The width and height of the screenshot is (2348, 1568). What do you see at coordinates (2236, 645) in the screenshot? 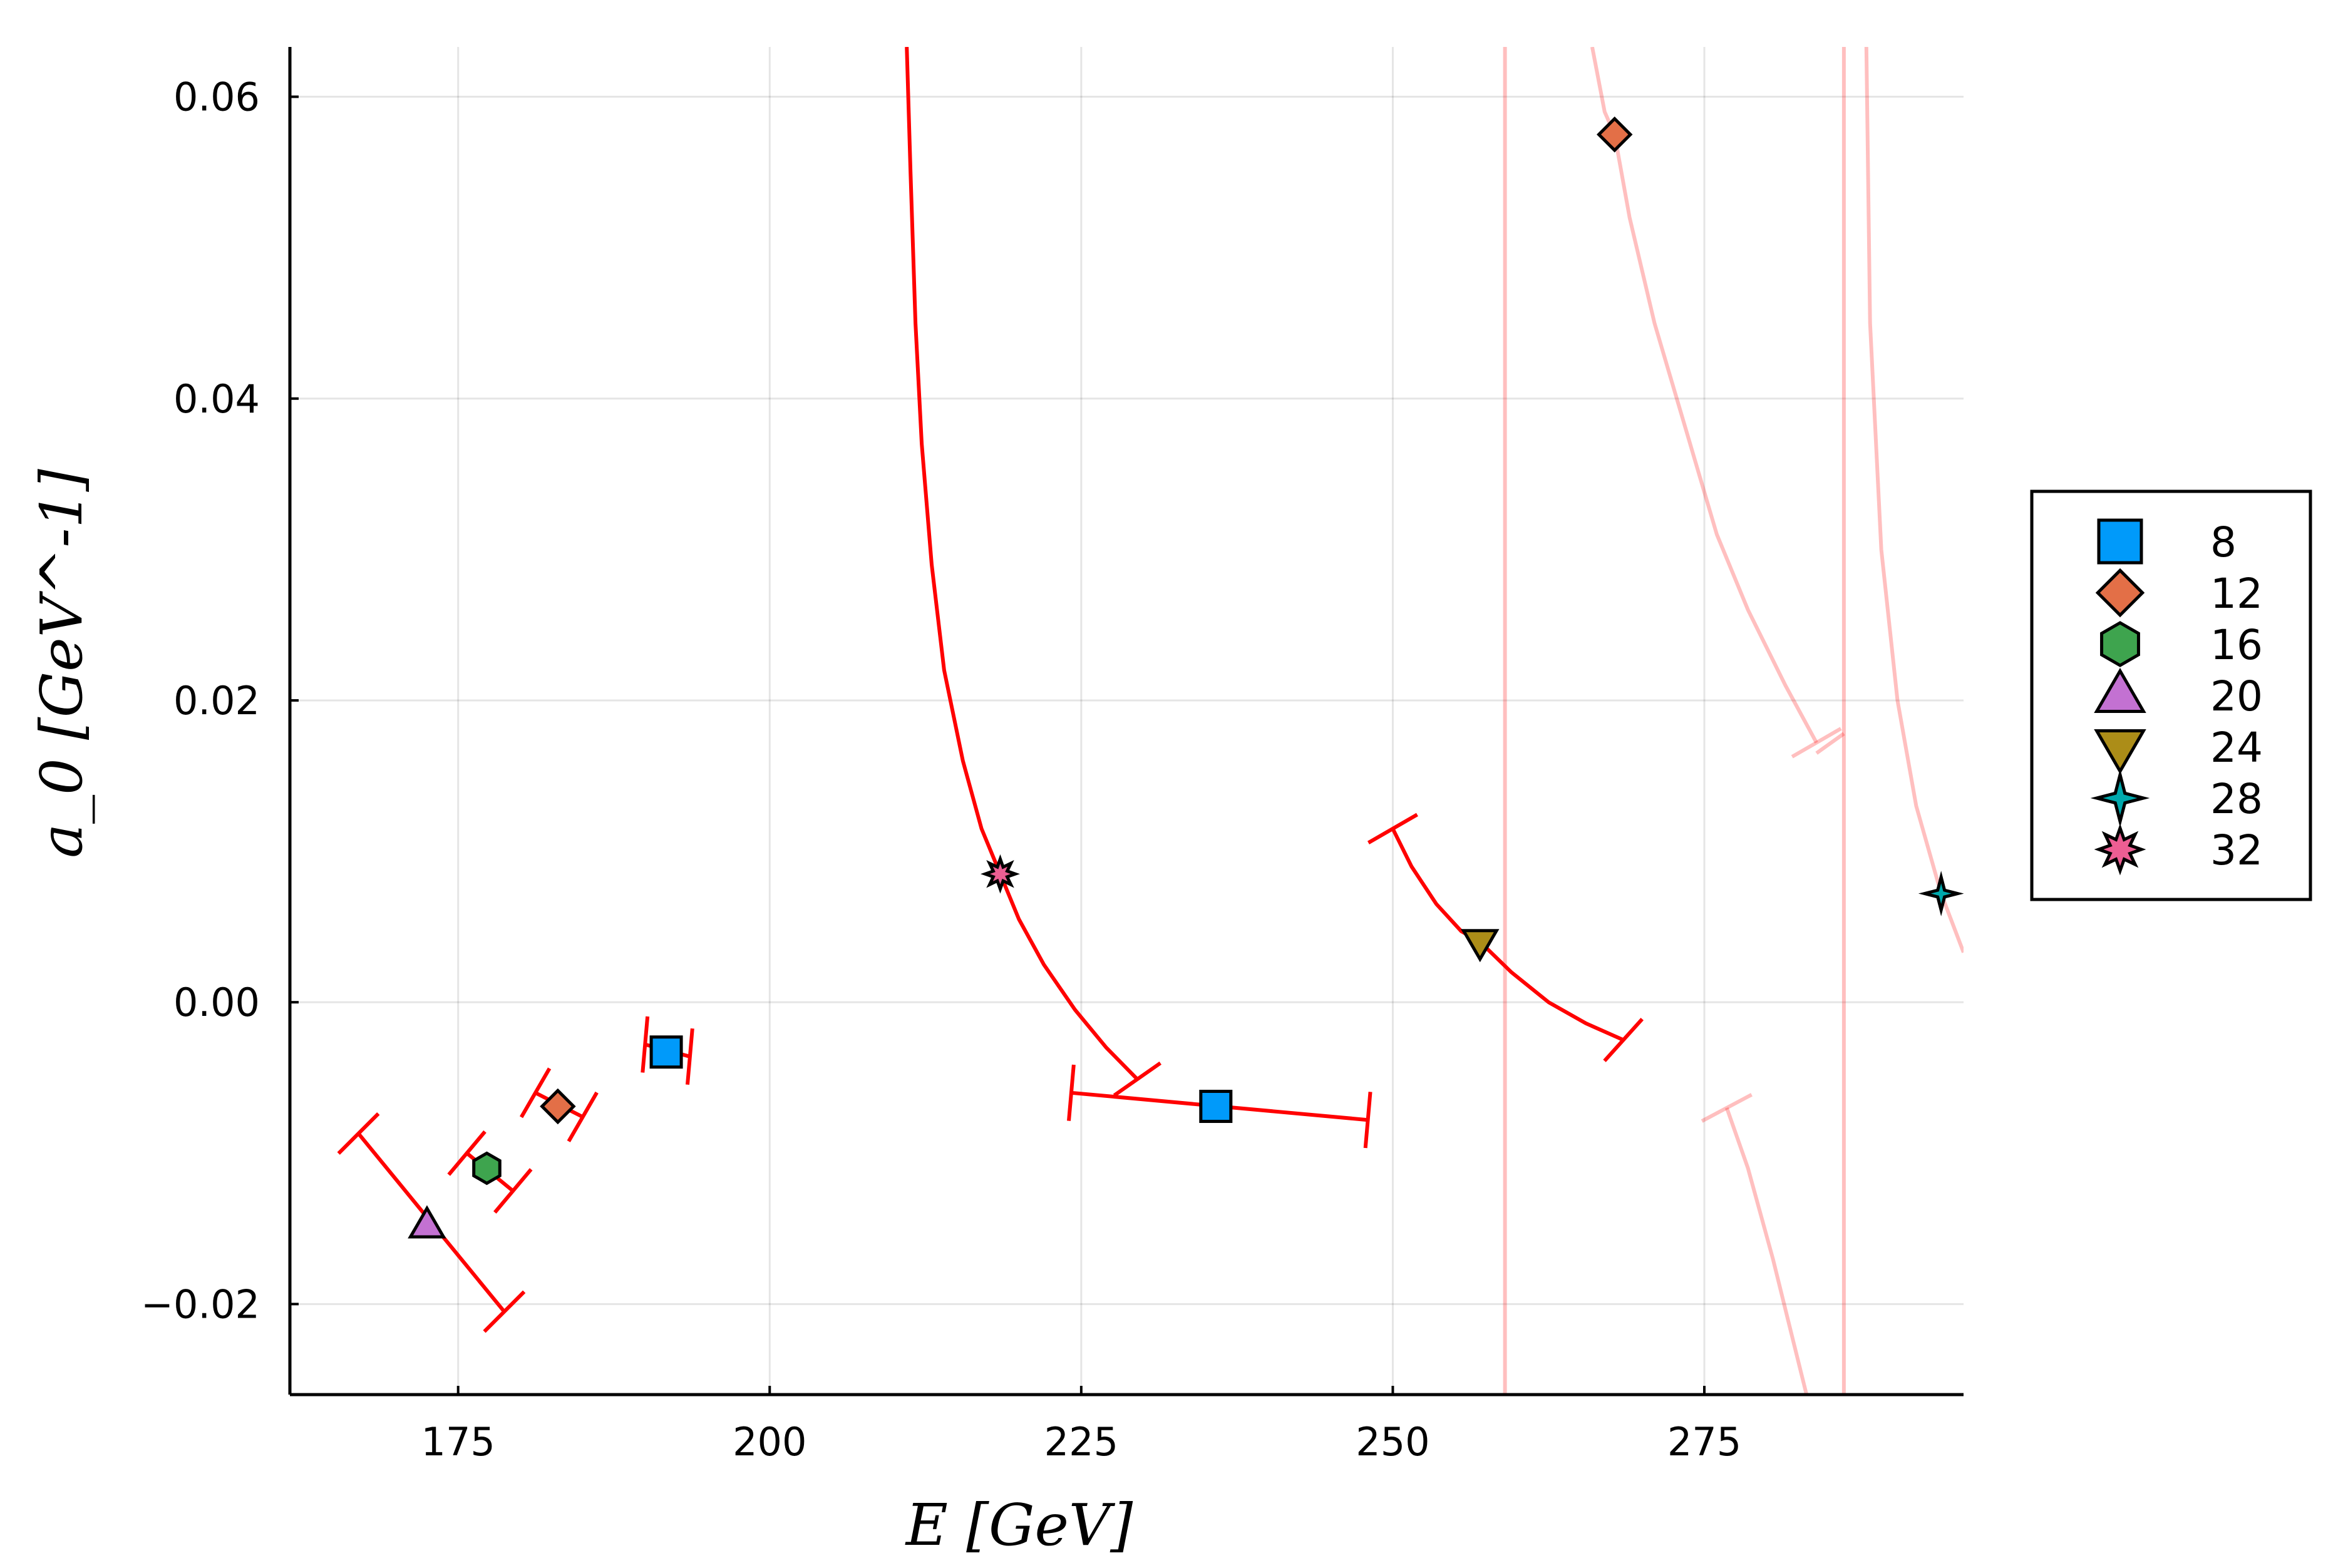
I see `legend-label-16: 16` at bounding box center [2236, 645].